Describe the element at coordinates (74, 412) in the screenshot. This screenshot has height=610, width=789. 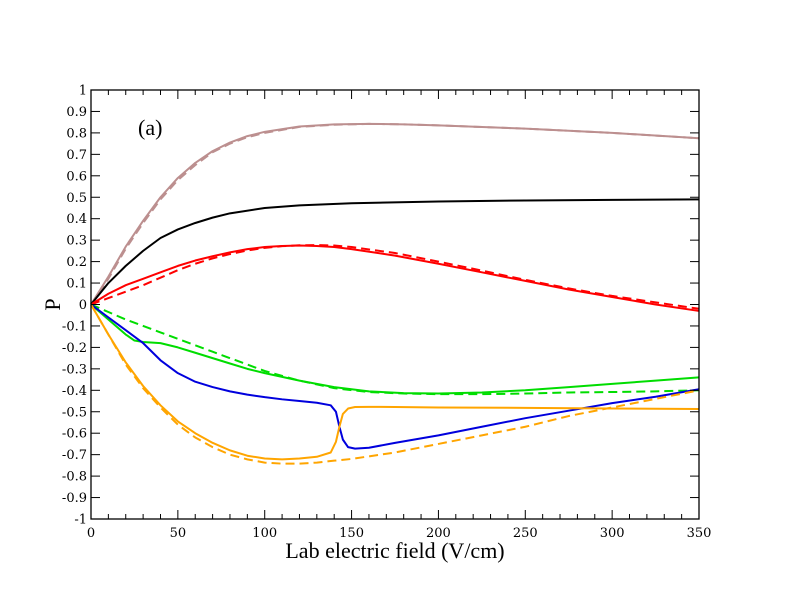
I see `y-tick-label: -0.5` at that location.